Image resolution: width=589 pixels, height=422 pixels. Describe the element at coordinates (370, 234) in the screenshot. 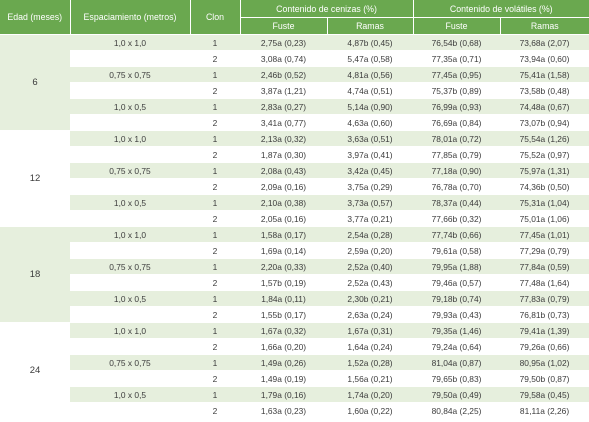

I see `cenizas-ramas-cell: 2,54a (0,28)` at that location.